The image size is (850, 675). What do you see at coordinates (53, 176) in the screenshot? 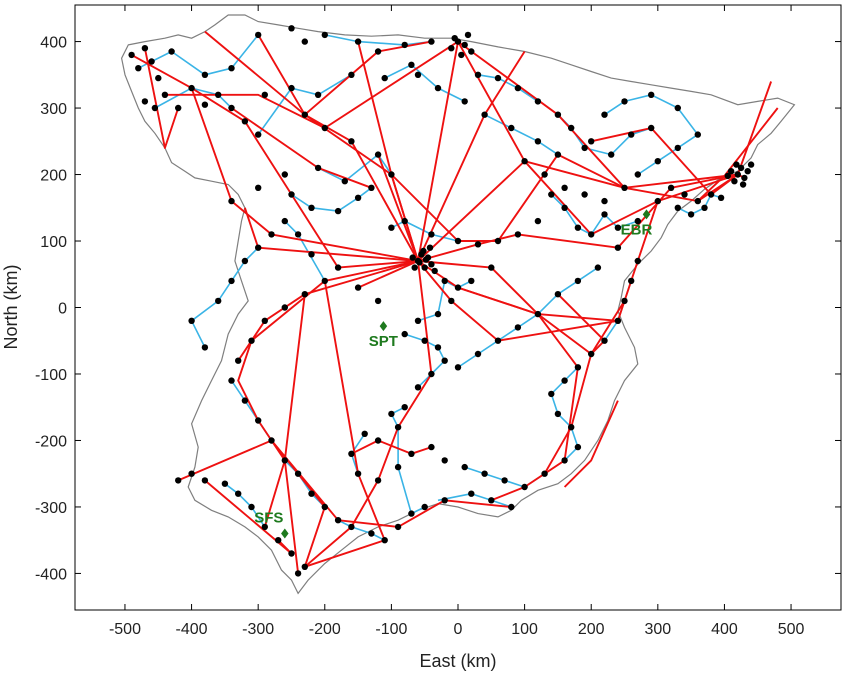
I see `y-tick-label: 200` at bounding box center [53, 176].